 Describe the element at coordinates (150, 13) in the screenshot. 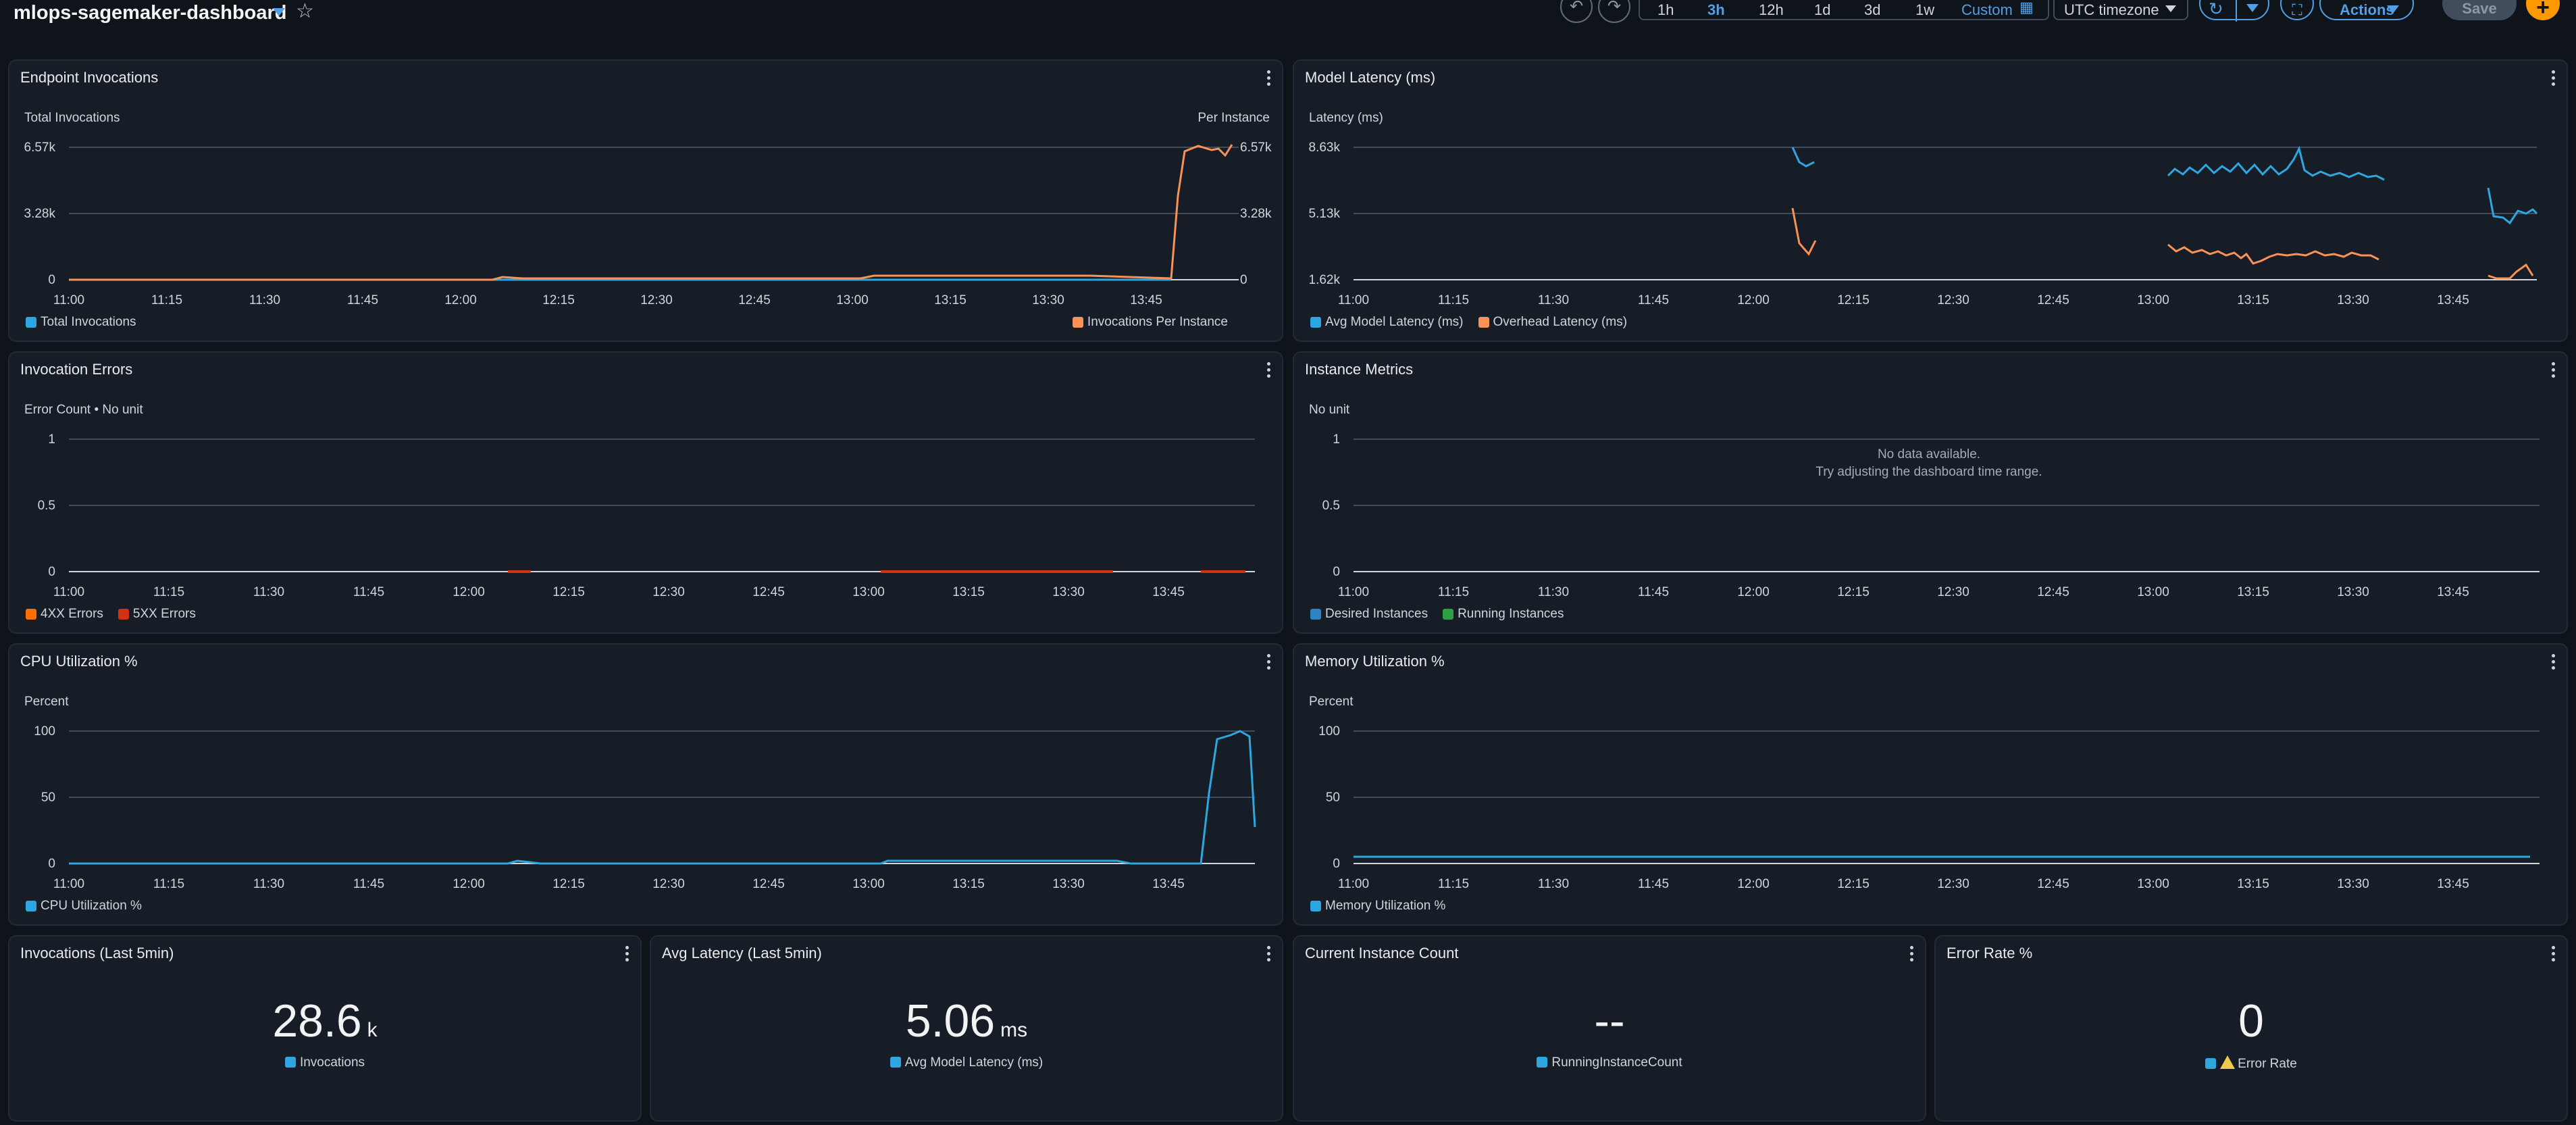

I see `dashboard-title: mlops-sagemaker-dashboard` at that location.